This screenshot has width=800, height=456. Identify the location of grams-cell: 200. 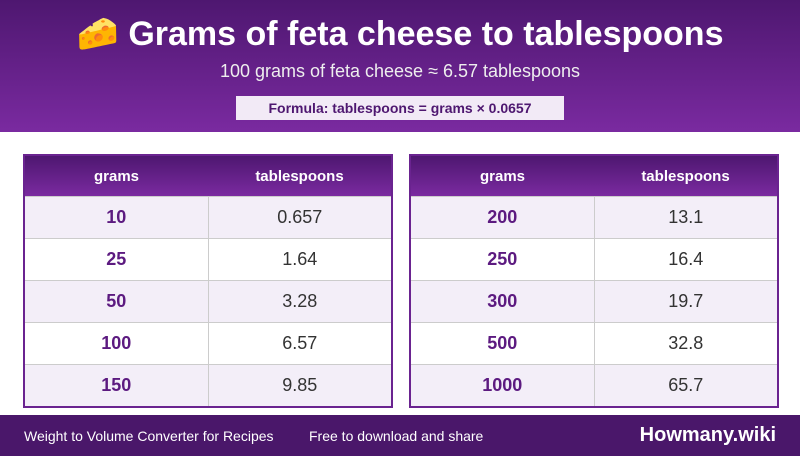
(502, 217).